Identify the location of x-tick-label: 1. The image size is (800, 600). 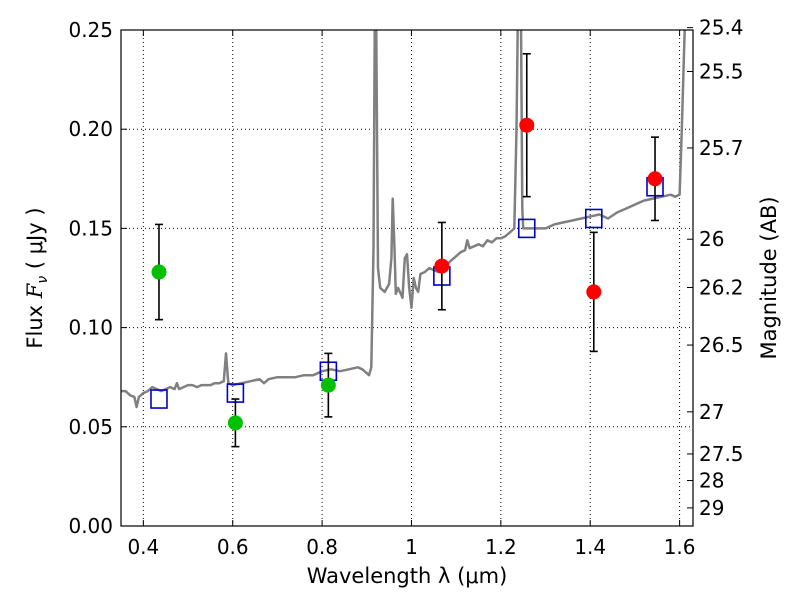
(411, 547).